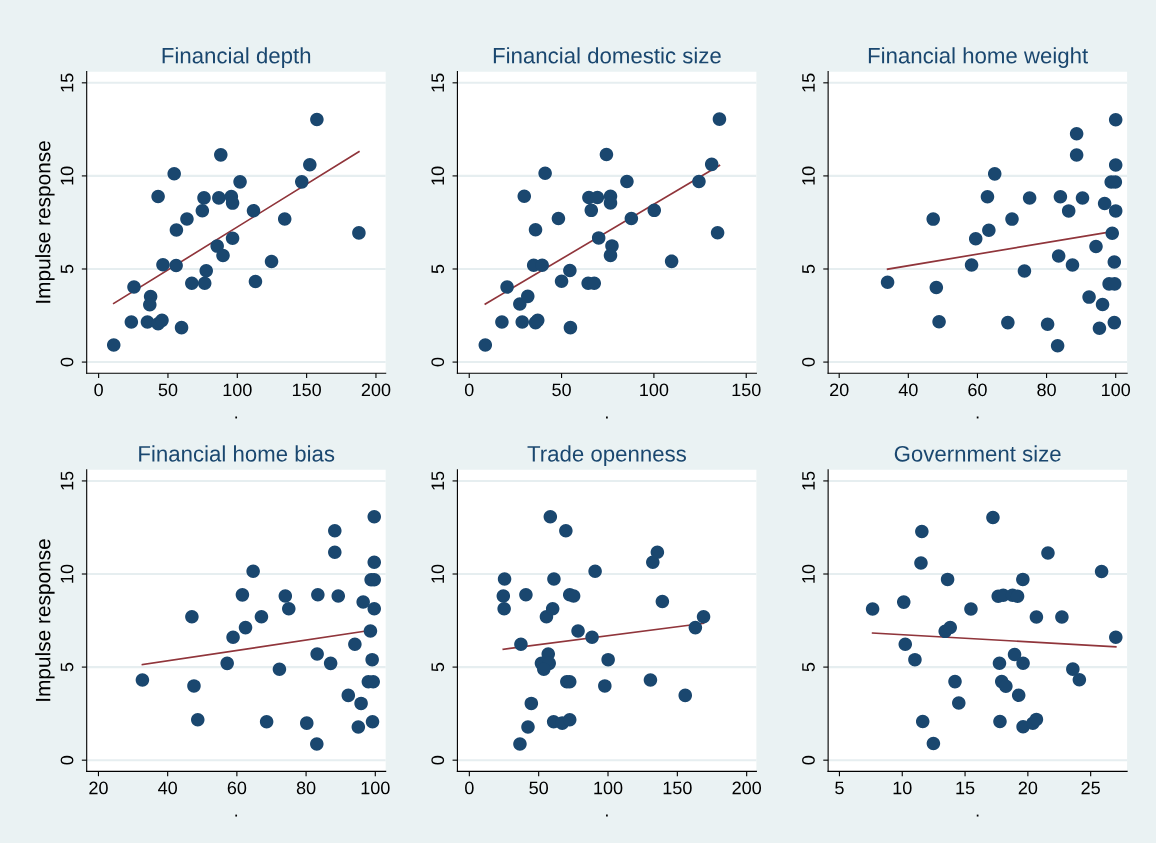  Describe the element at coordinates (1090, 788) in the screenshot. I see `x-tick-label: 25` at that location.